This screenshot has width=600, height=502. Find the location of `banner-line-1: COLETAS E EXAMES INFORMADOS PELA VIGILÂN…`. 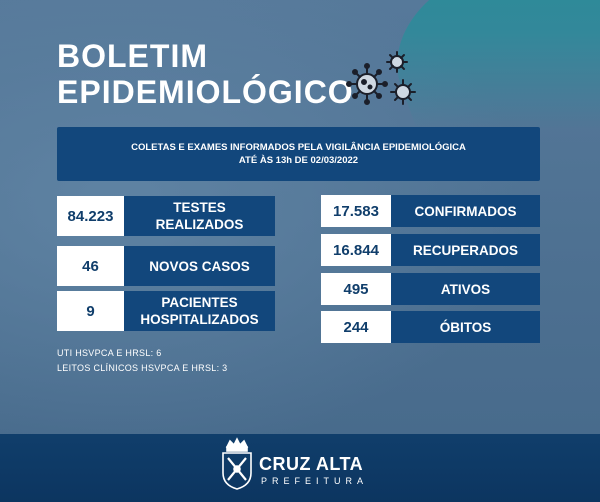

banner-line-1: COLETAS E EXAMES INFORMADOS PELA VIGILÂN… is located at coordinates (298, 147).